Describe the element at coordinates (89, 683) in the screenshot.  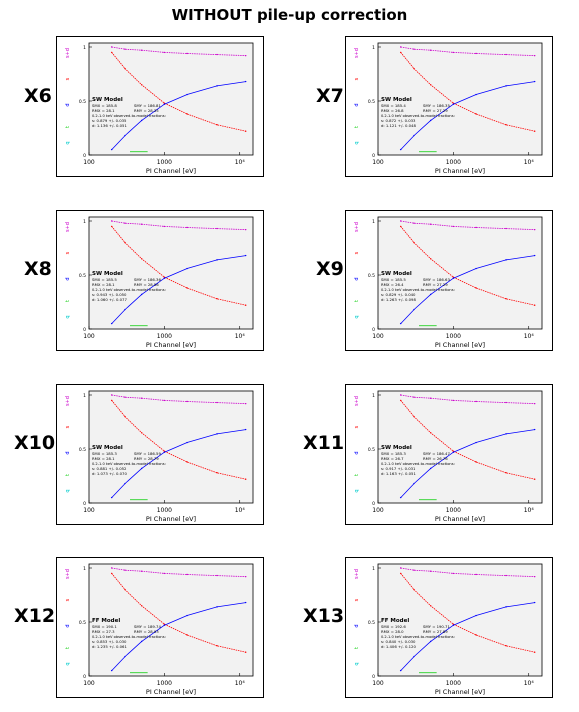
I see `x-tick-label: 100` at that location.